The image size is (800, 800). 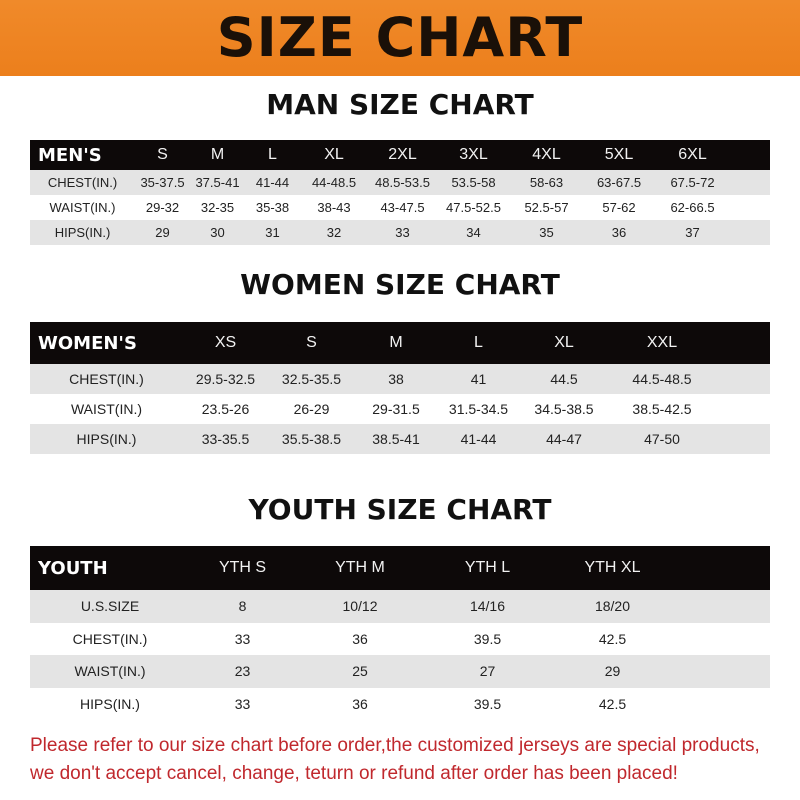 What do you see at coordinates (242, 568) in the screenshot?
I see `size-column-header: YTH S` at bounding box center [242, 568].